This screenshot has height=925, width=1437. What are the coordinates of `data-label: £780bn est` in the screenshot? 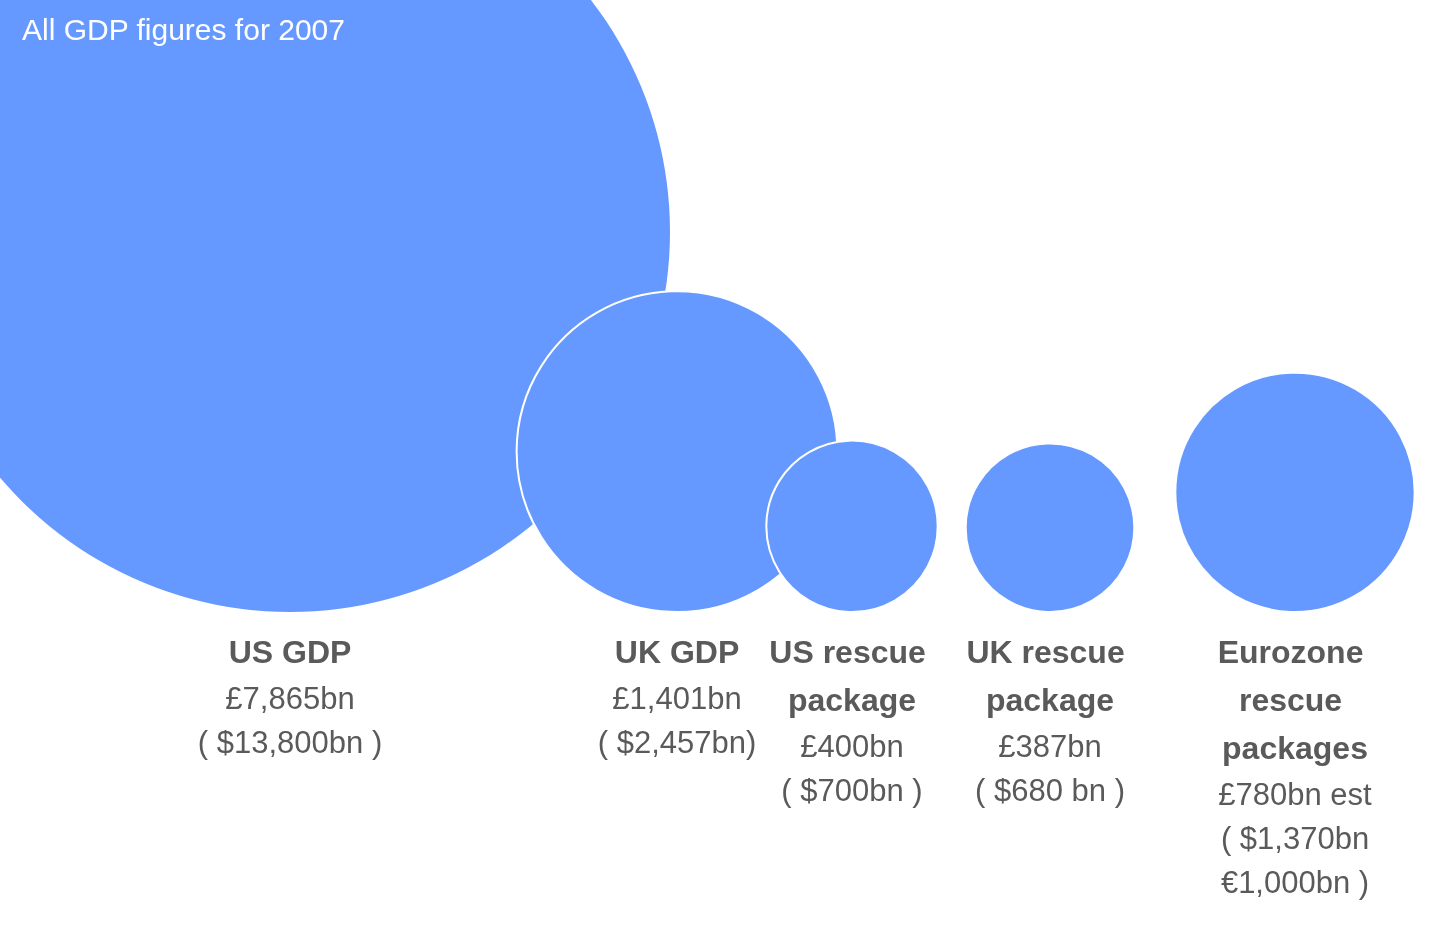 It's located at (1295, 794).